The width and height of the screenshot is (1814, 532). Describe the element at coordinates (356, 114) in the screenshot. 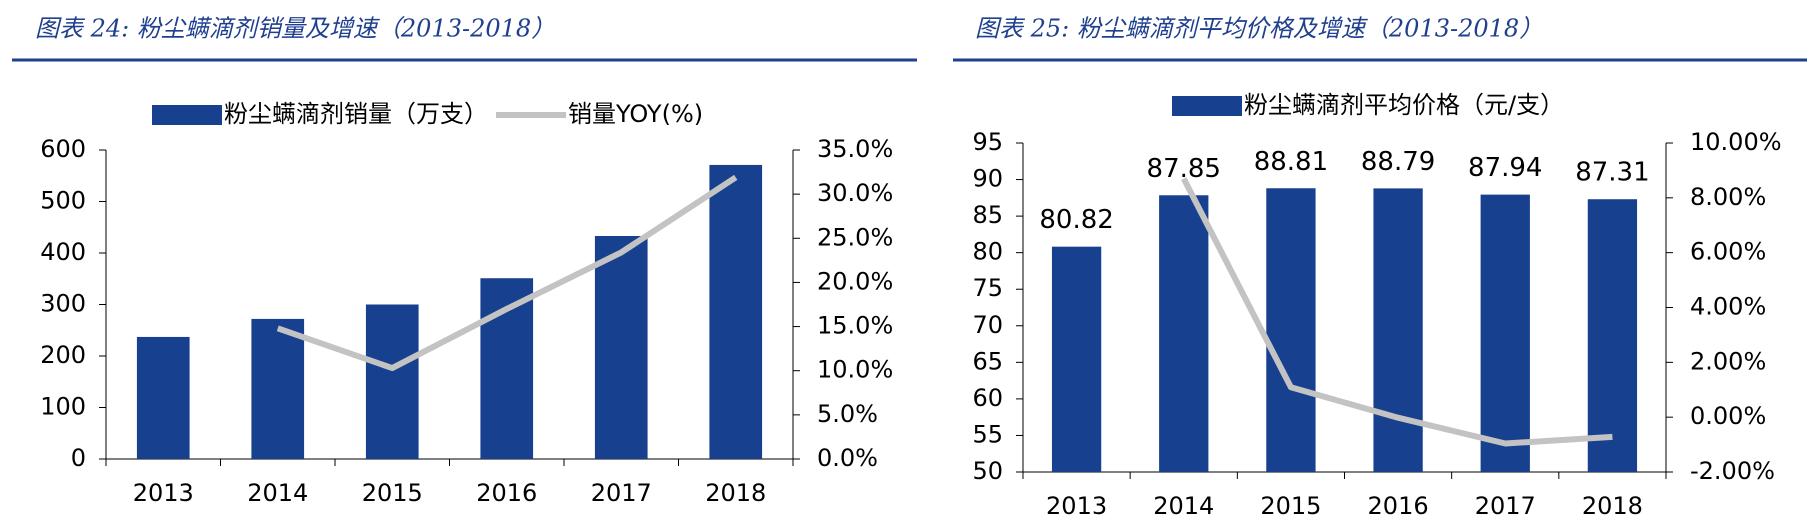

I see `legend-label: 粉尘螨滴剂销量（万支）` at that location.